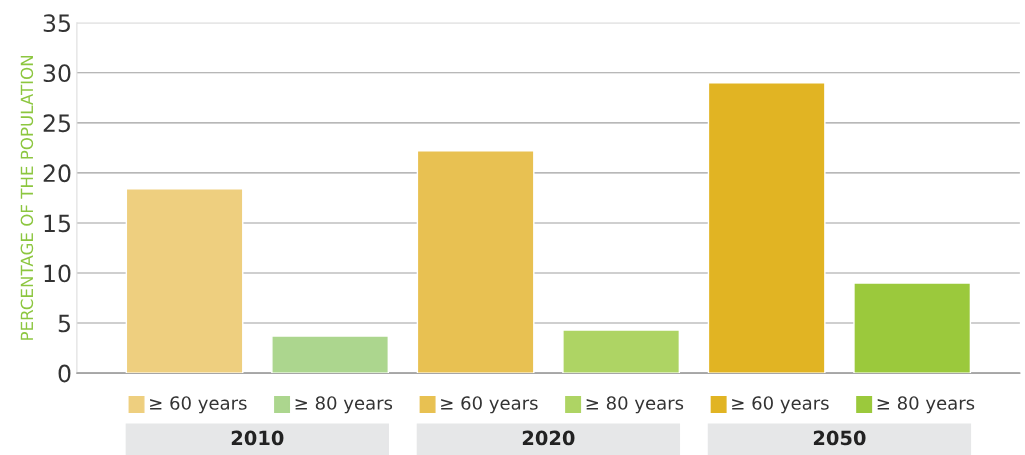 The height and width of the screenshot is (455, 1025). I want to click on x-tick-label: 2020, so click(548, 438).